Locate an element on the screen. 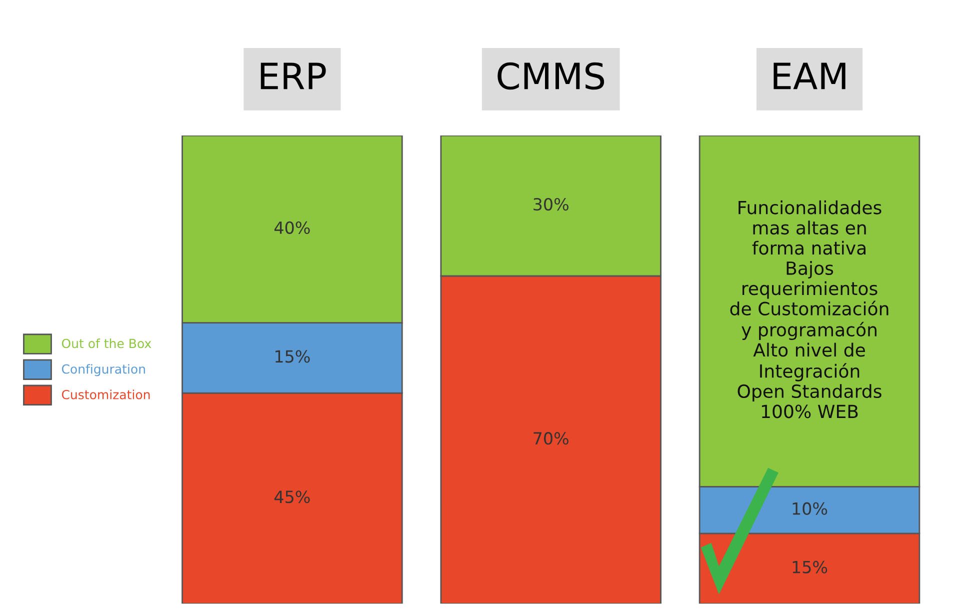 This screenshot has width=958, height=616. data-label: 30% is located at coordinates (551, 204).